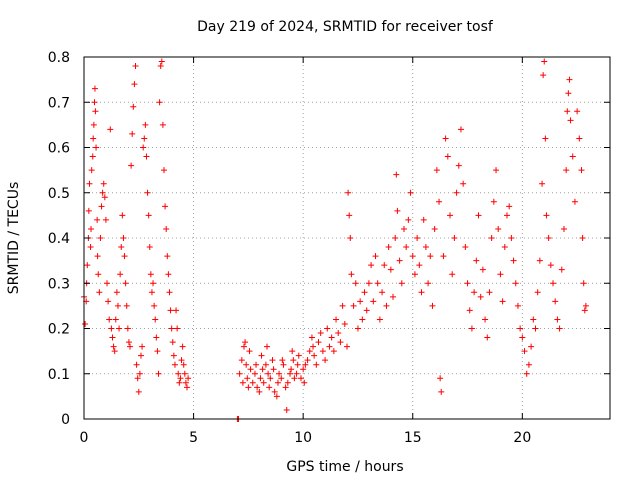 The width and height of the screenshot is (640, 480). What do you see at coordinates (59, 58) in the screenshot?
I see `y-tick-label: 0.8` at bounding box center [59, 58].